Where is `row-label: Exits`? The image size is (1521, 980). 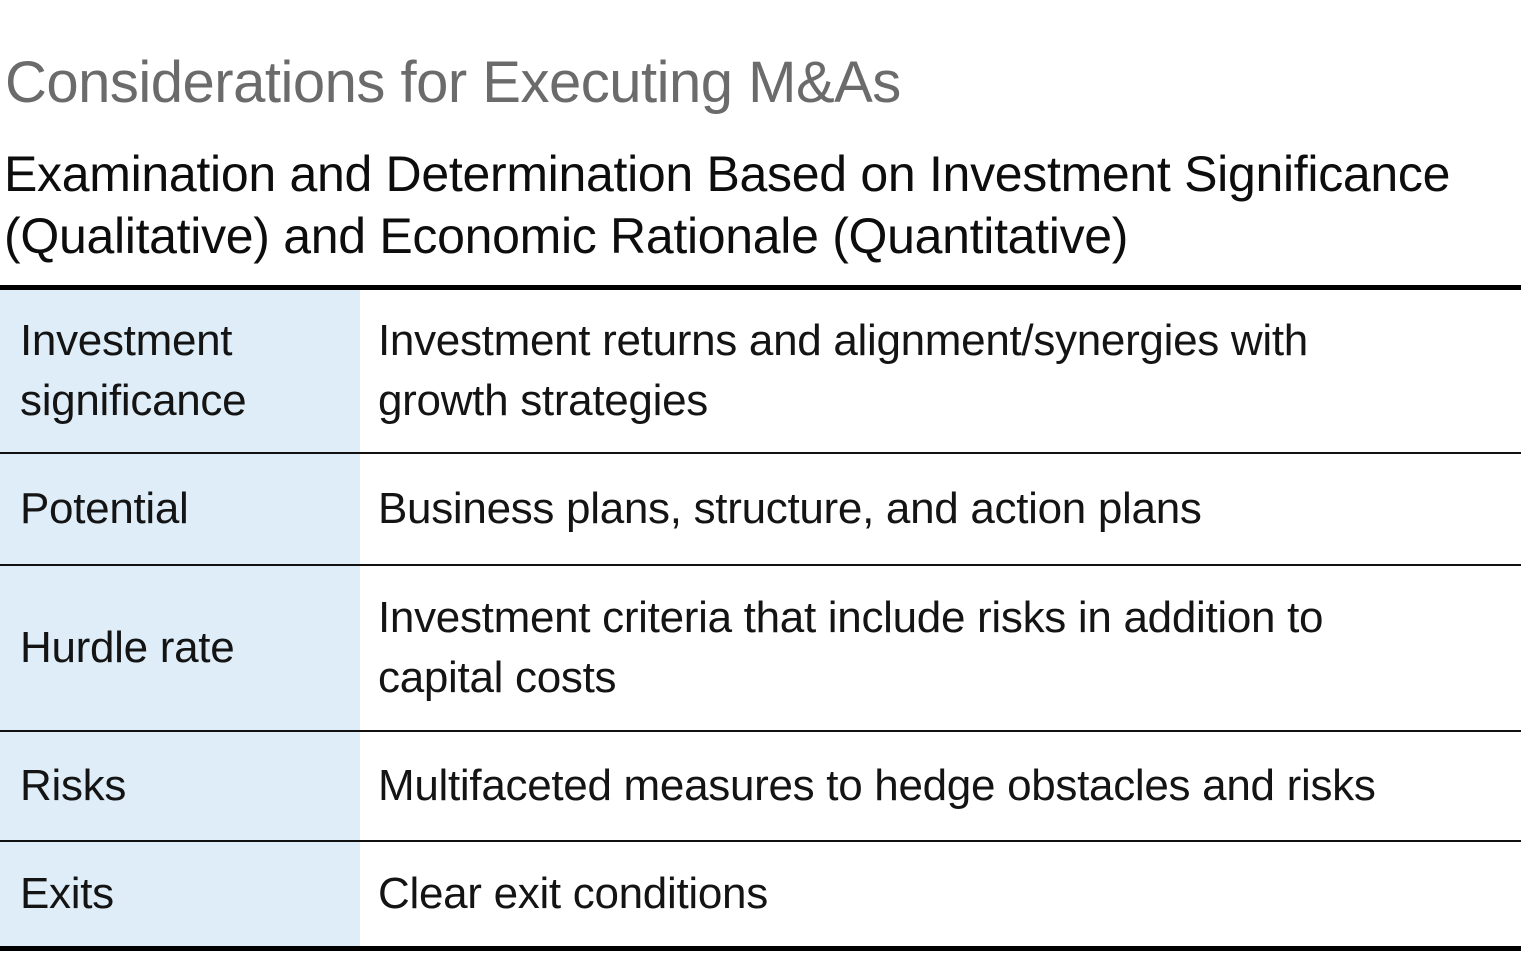 row-label: Exits is located at coordinates (67, 893).